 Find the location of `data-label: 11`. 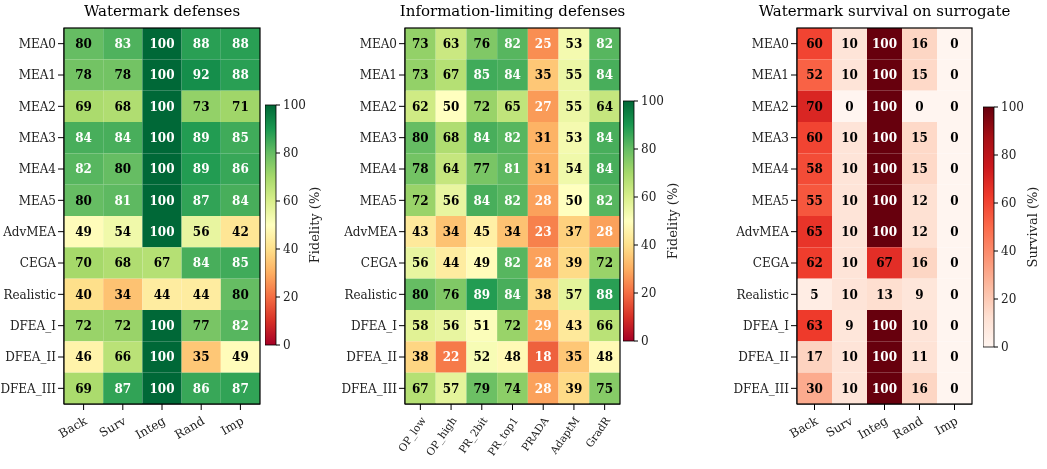

data-label: 11 is located at coordinates (919, 357).